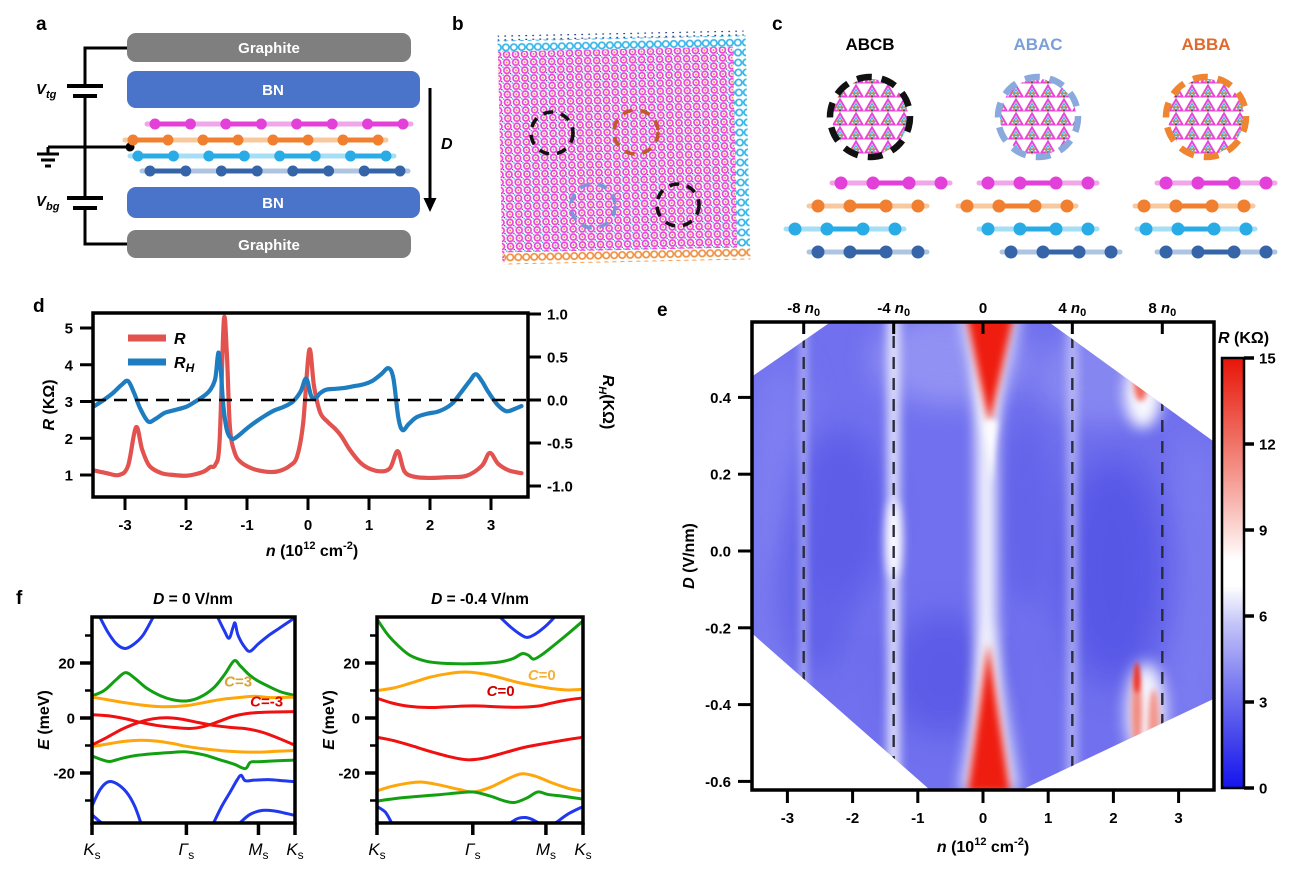 The height and width of the screenshot is (874, 1308). Describe the element at coordinates (86, 146) in the screenshot. I see `circuit-wires` at that location.